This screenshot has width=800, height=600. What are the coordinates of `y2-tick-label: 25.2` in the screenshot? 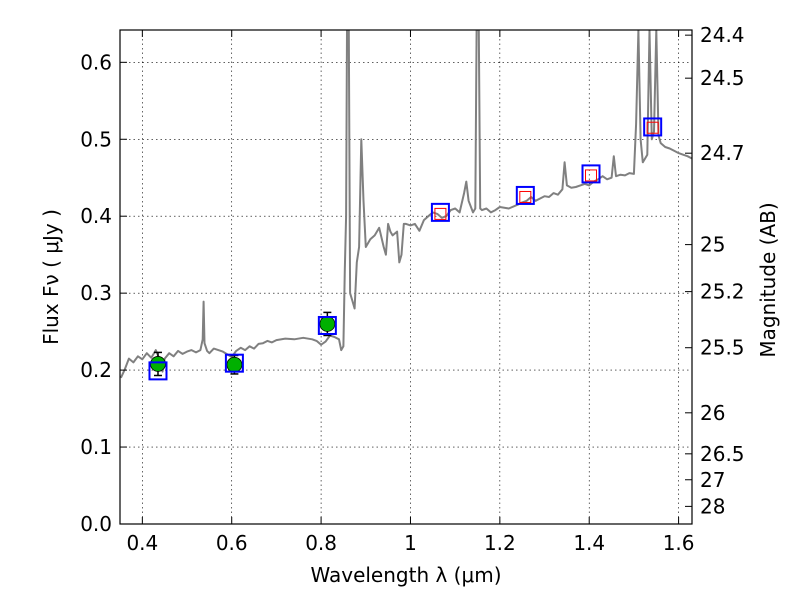 It's located at (722, 292).